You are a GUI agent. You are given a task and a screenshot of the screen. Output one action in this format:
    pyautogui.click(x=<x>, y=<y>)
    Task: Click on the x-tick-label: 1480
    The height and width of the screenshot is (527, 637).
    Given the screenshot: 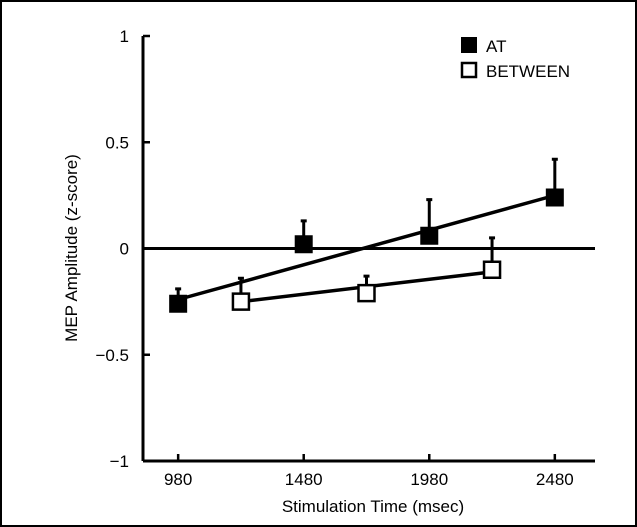 What is the action you would take?
    pyautogui.click(x=304, y=479)
    